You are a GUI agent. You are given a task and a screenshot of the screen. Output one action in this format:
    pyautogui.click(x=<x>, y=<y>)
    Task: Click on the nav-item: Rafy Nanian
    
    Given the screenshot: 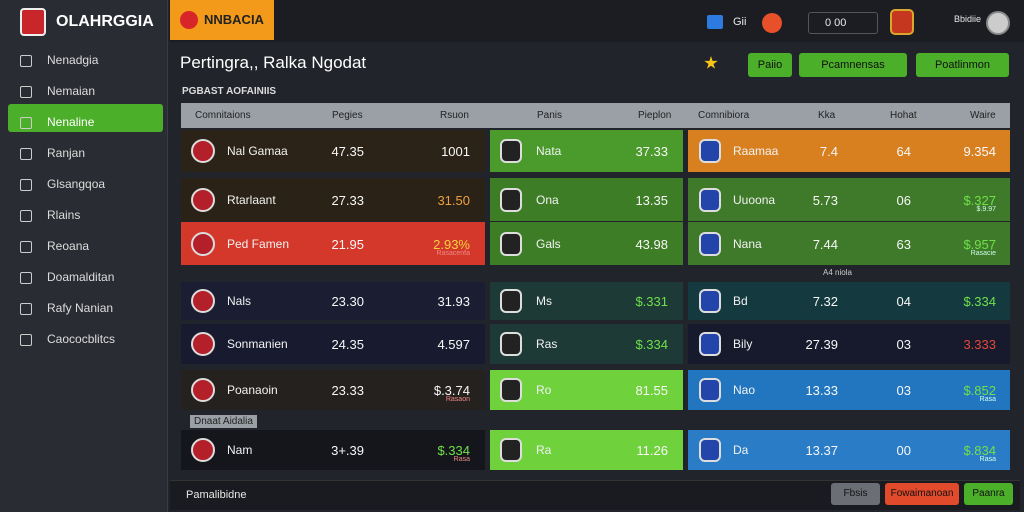 What is the action you would take?
    pyautogui.click(x=80, y=308)
    